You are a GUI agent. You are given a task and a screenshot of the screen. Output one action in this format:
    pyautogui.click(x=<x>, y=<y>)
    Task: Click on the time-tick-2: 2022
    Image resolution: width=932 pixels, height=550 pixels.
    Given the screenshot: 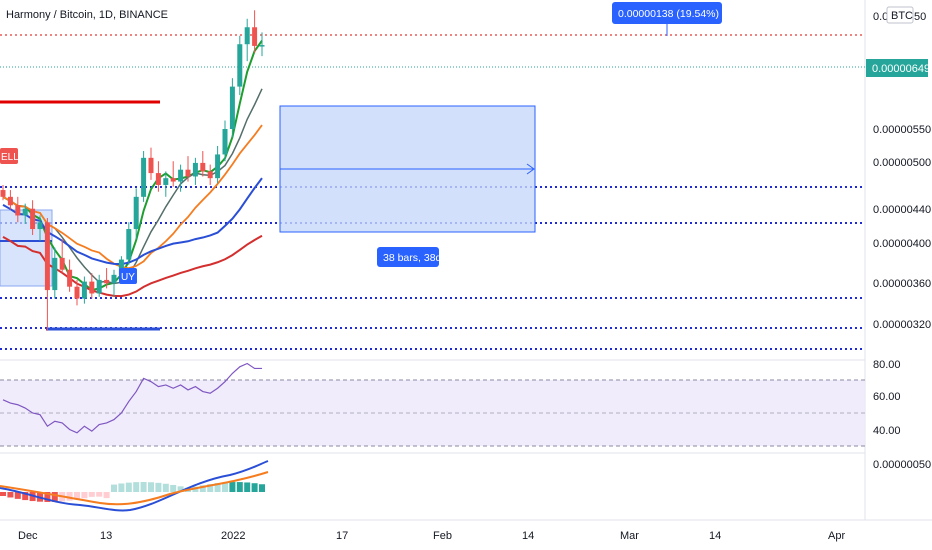 What is the action you would take?
    pyautogui.click(x=233, y=536)
    